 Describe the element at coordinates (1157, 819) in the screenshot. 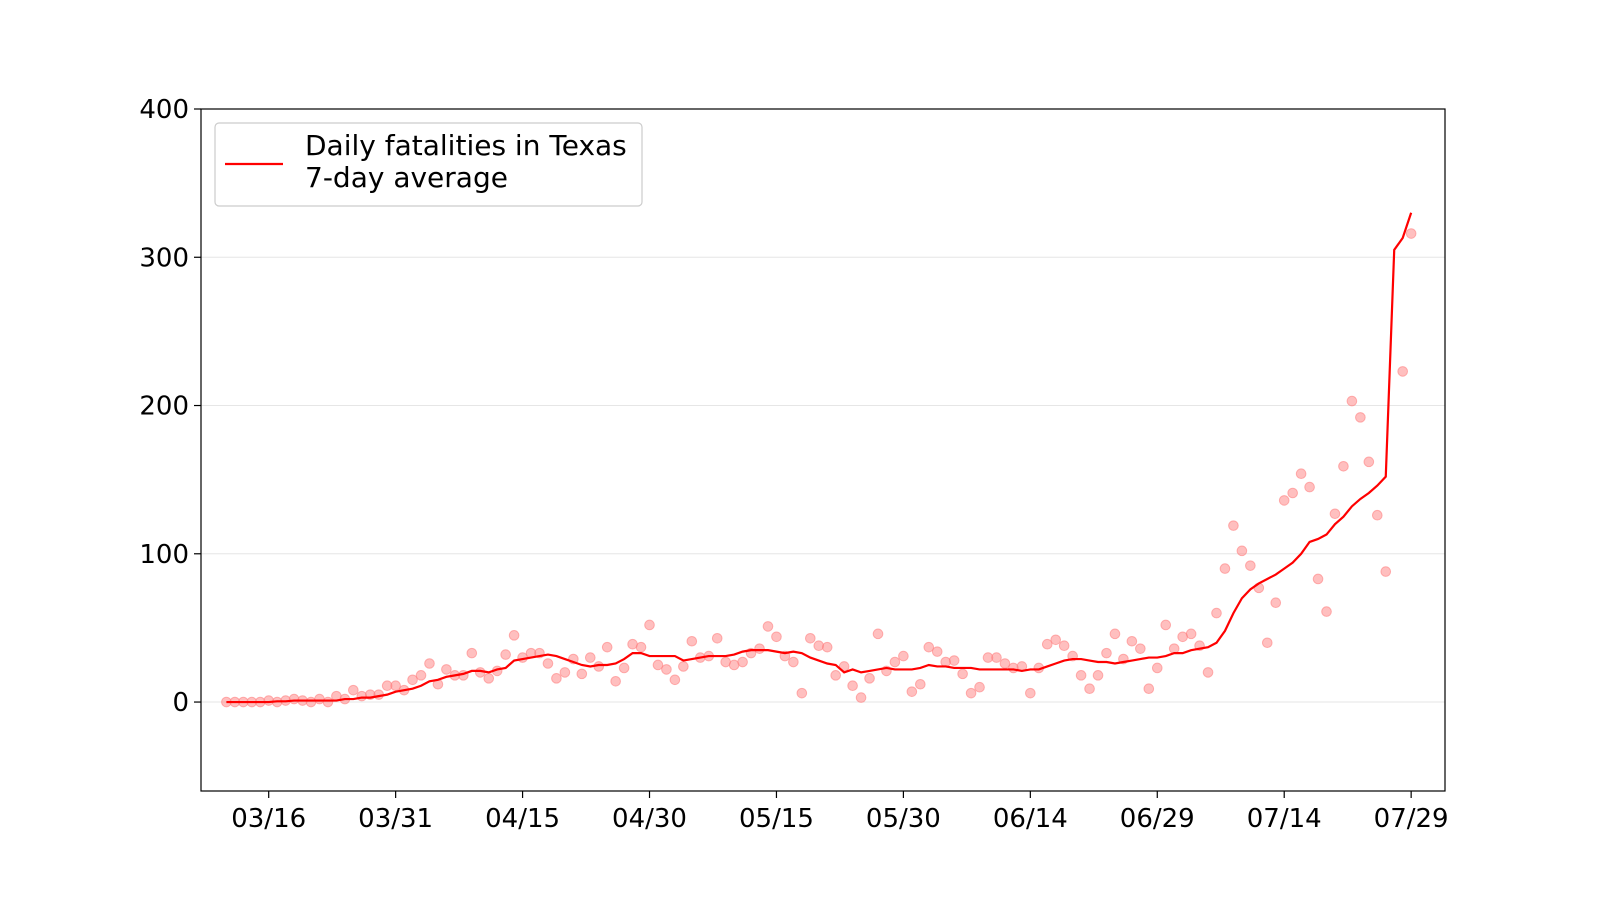

I see `x-tick-label: 06/29` at that location.